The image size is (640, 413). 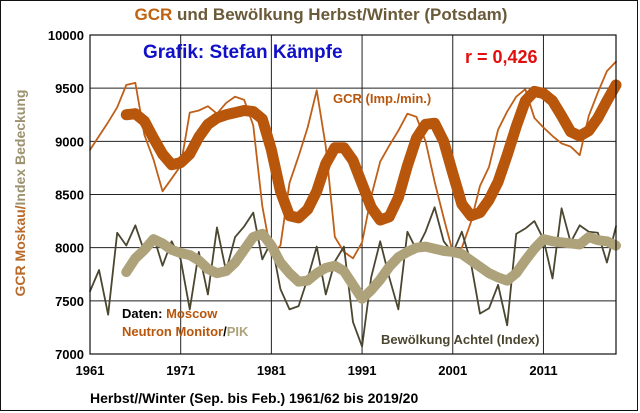 I want to click on cloud-series-label: Bewölkung Achtel (Index), so click(x=460, y=339).